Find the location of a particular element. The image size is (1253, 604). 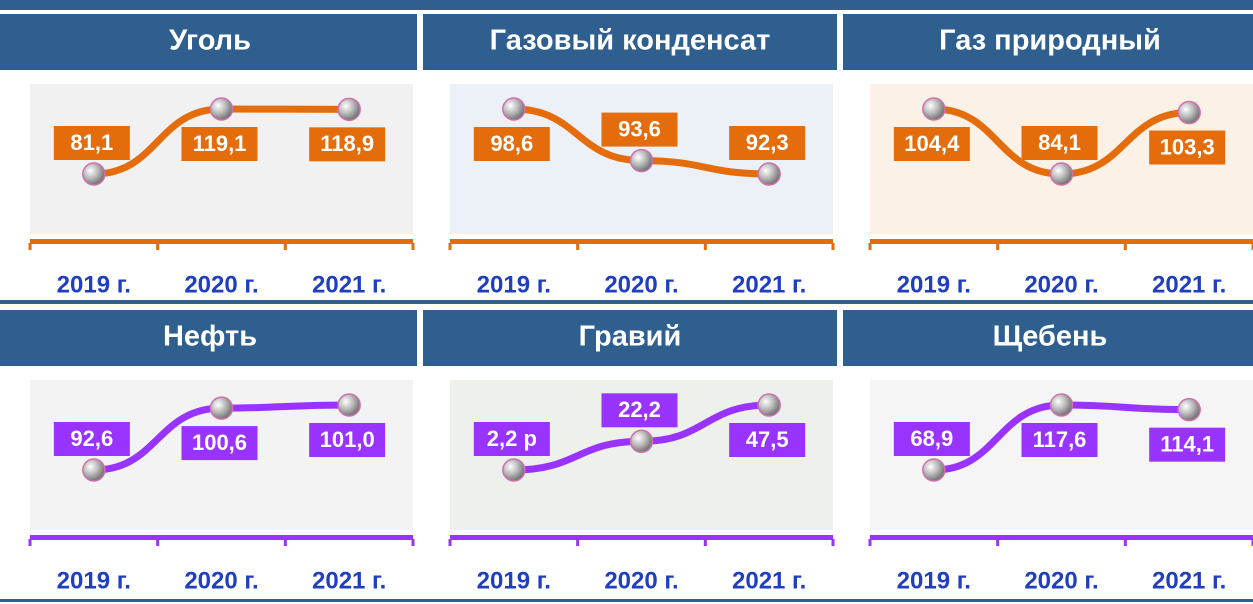

value-label: 2,2 р is located at coordinates (511, 439).